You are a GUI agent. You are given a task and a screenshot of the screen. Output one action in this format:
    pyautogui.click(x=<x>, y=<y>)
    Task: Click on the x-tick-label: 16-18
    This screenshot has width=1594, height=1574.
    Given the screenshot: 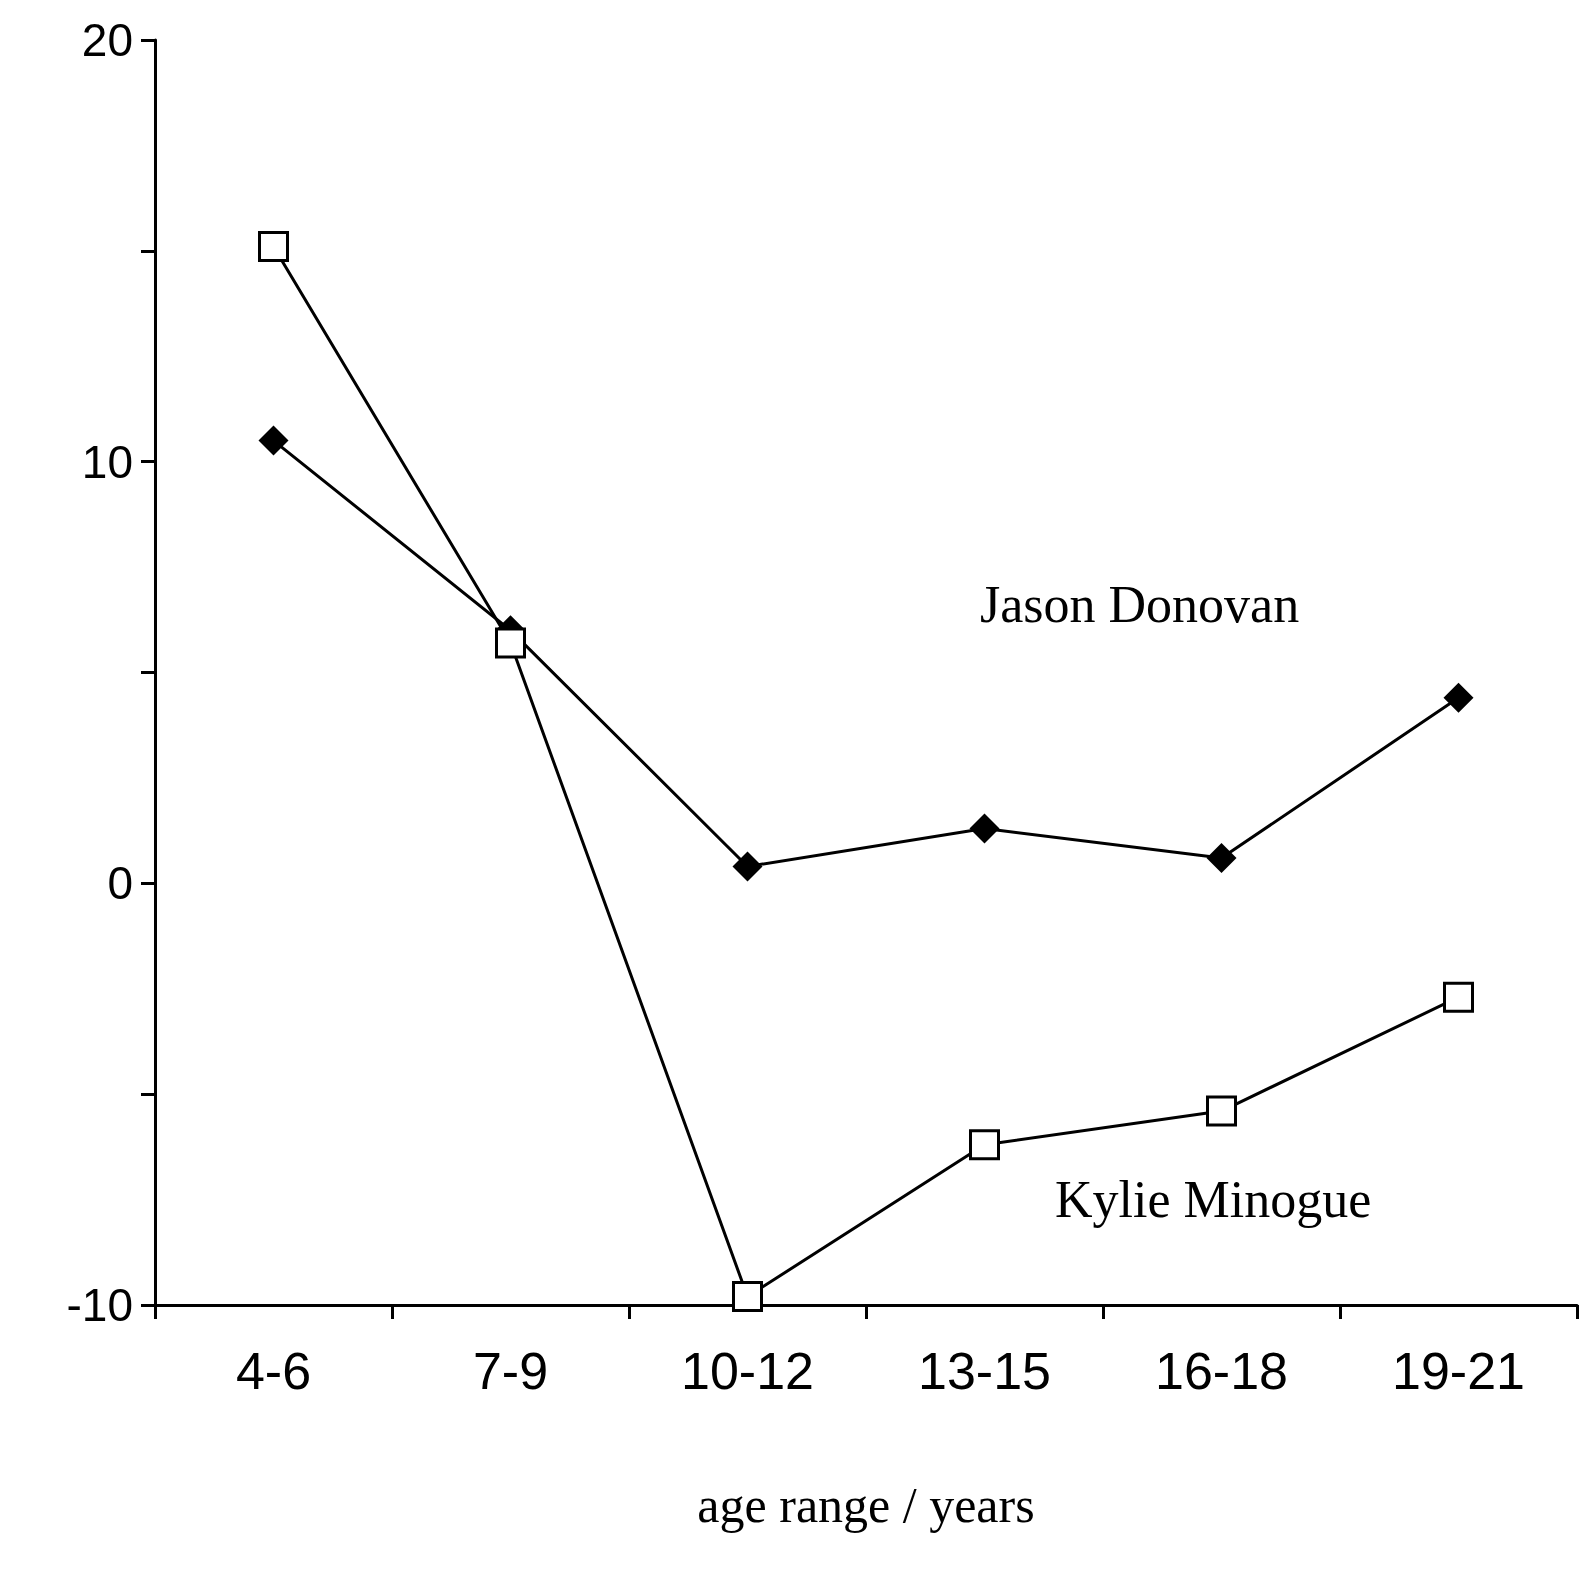 What is the action you would take?
    pyautogui.click(x=1221, y=1371)
    